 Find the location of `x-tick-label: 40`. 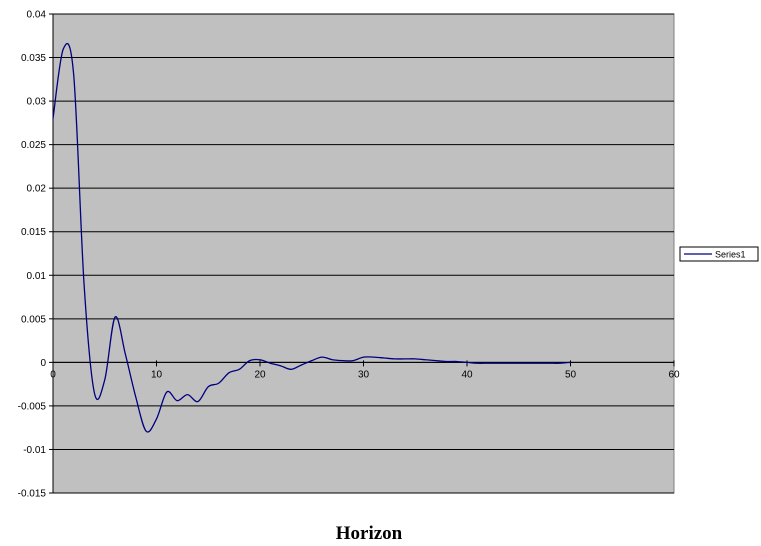

x-tick-label: 40 is located at coordinates (467, 374).